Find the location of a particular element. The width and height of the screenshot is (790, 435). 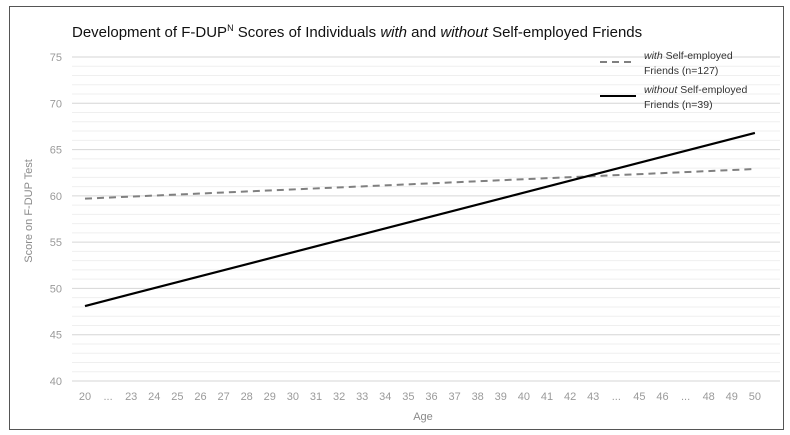

x-tick-label: 45 is located at coordinates (639, 397).